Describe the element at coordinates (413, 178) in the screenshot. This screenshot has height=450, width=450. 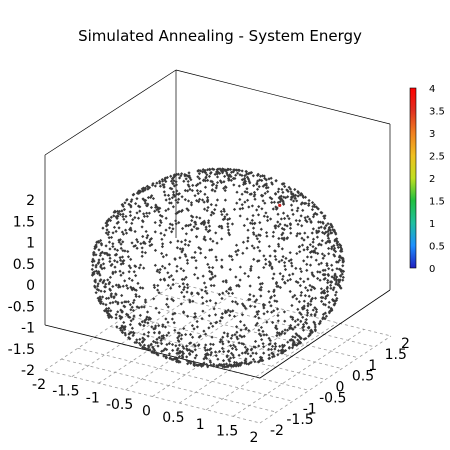
I see `colorbar` at that location.